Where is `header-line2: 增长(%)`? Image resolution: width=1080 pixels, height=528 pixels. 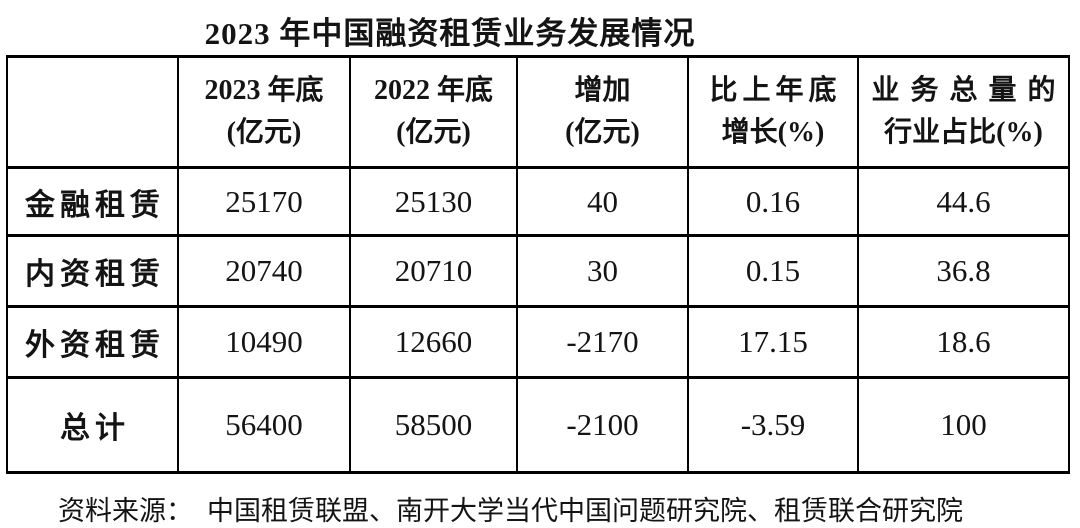
header-line2: 增长(%) is located at coordinates (773, 132).